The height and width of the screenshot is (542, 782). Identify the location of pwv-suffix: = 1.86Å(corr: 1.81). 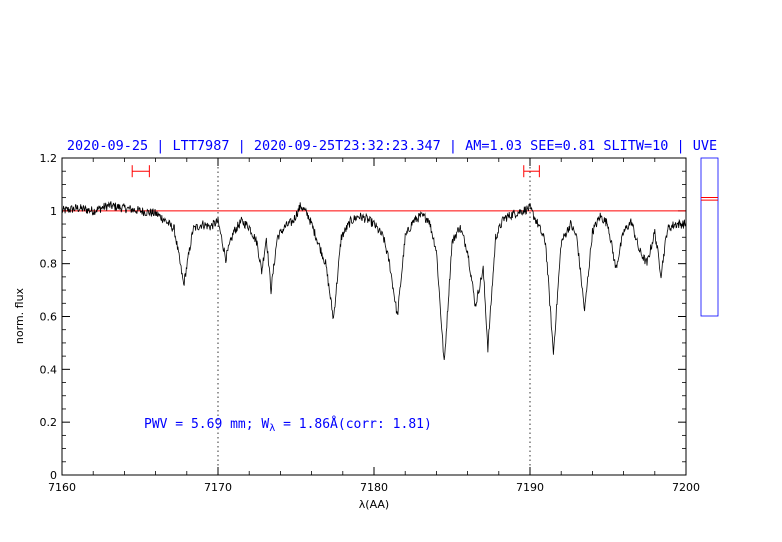
(353, 424).